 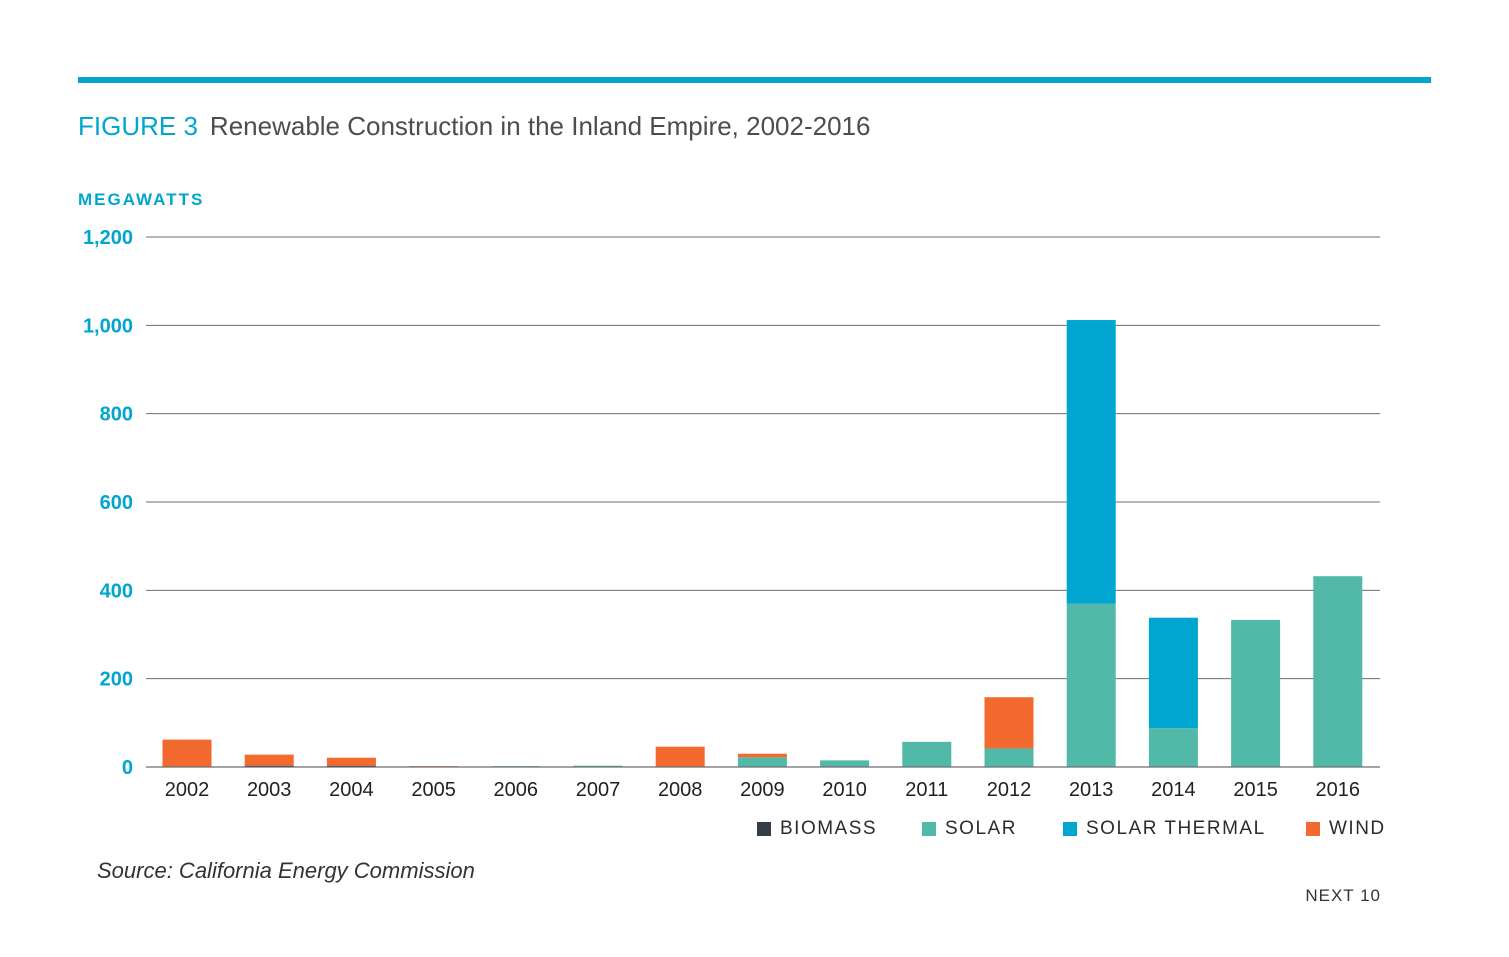 I want to click on y-tick-label: 400, so click(x=116, y=591).